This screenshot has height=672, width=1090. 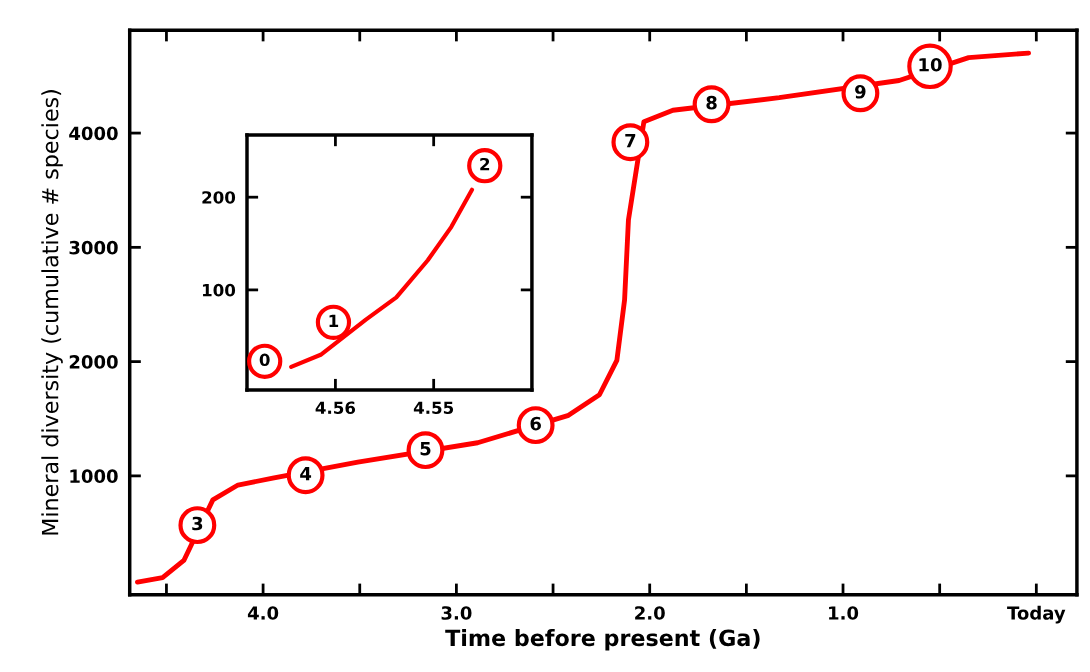 I want to click on annotation: 5, so click(x=425, y=448).